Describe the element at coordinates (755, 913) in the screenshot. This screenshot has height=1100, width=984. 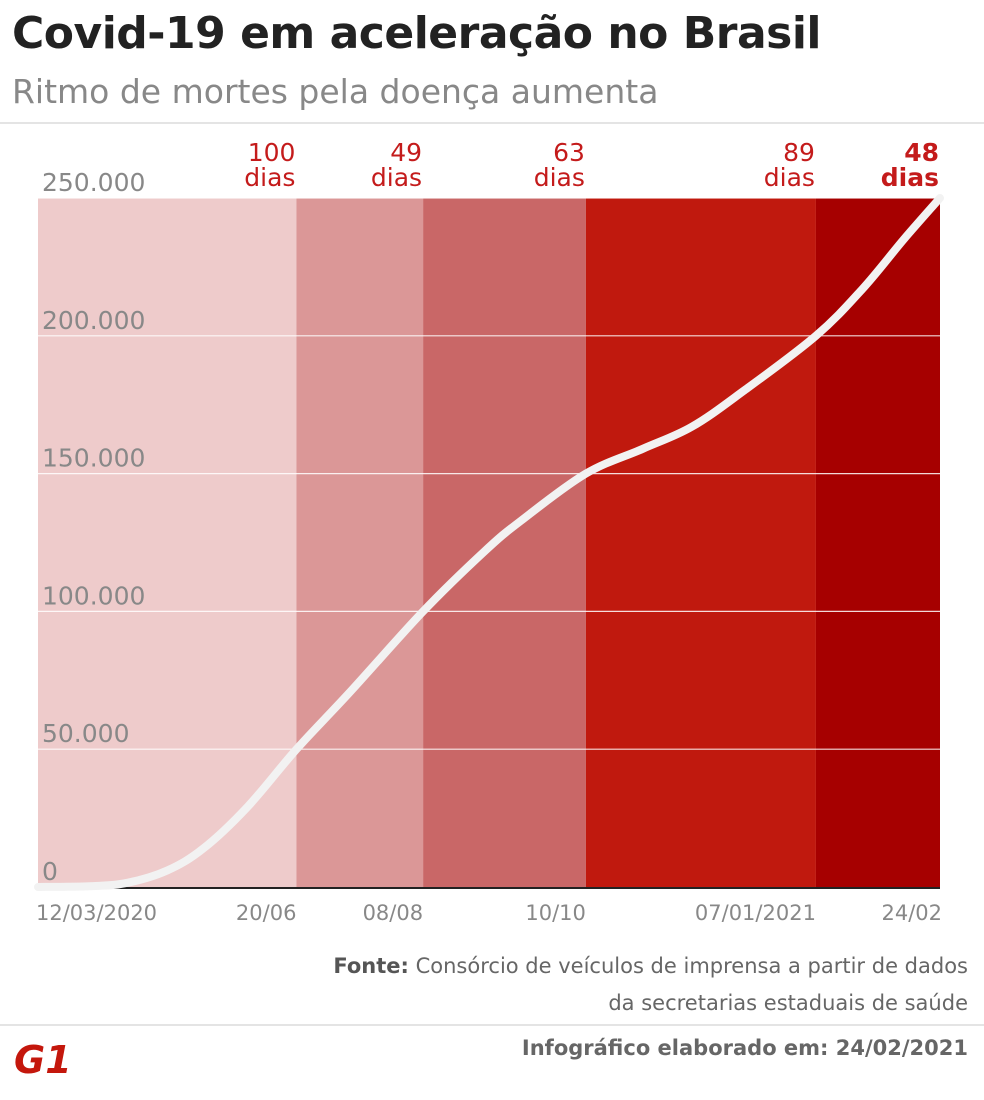
I see `x-tick-label: 07/01/2021` at that location.